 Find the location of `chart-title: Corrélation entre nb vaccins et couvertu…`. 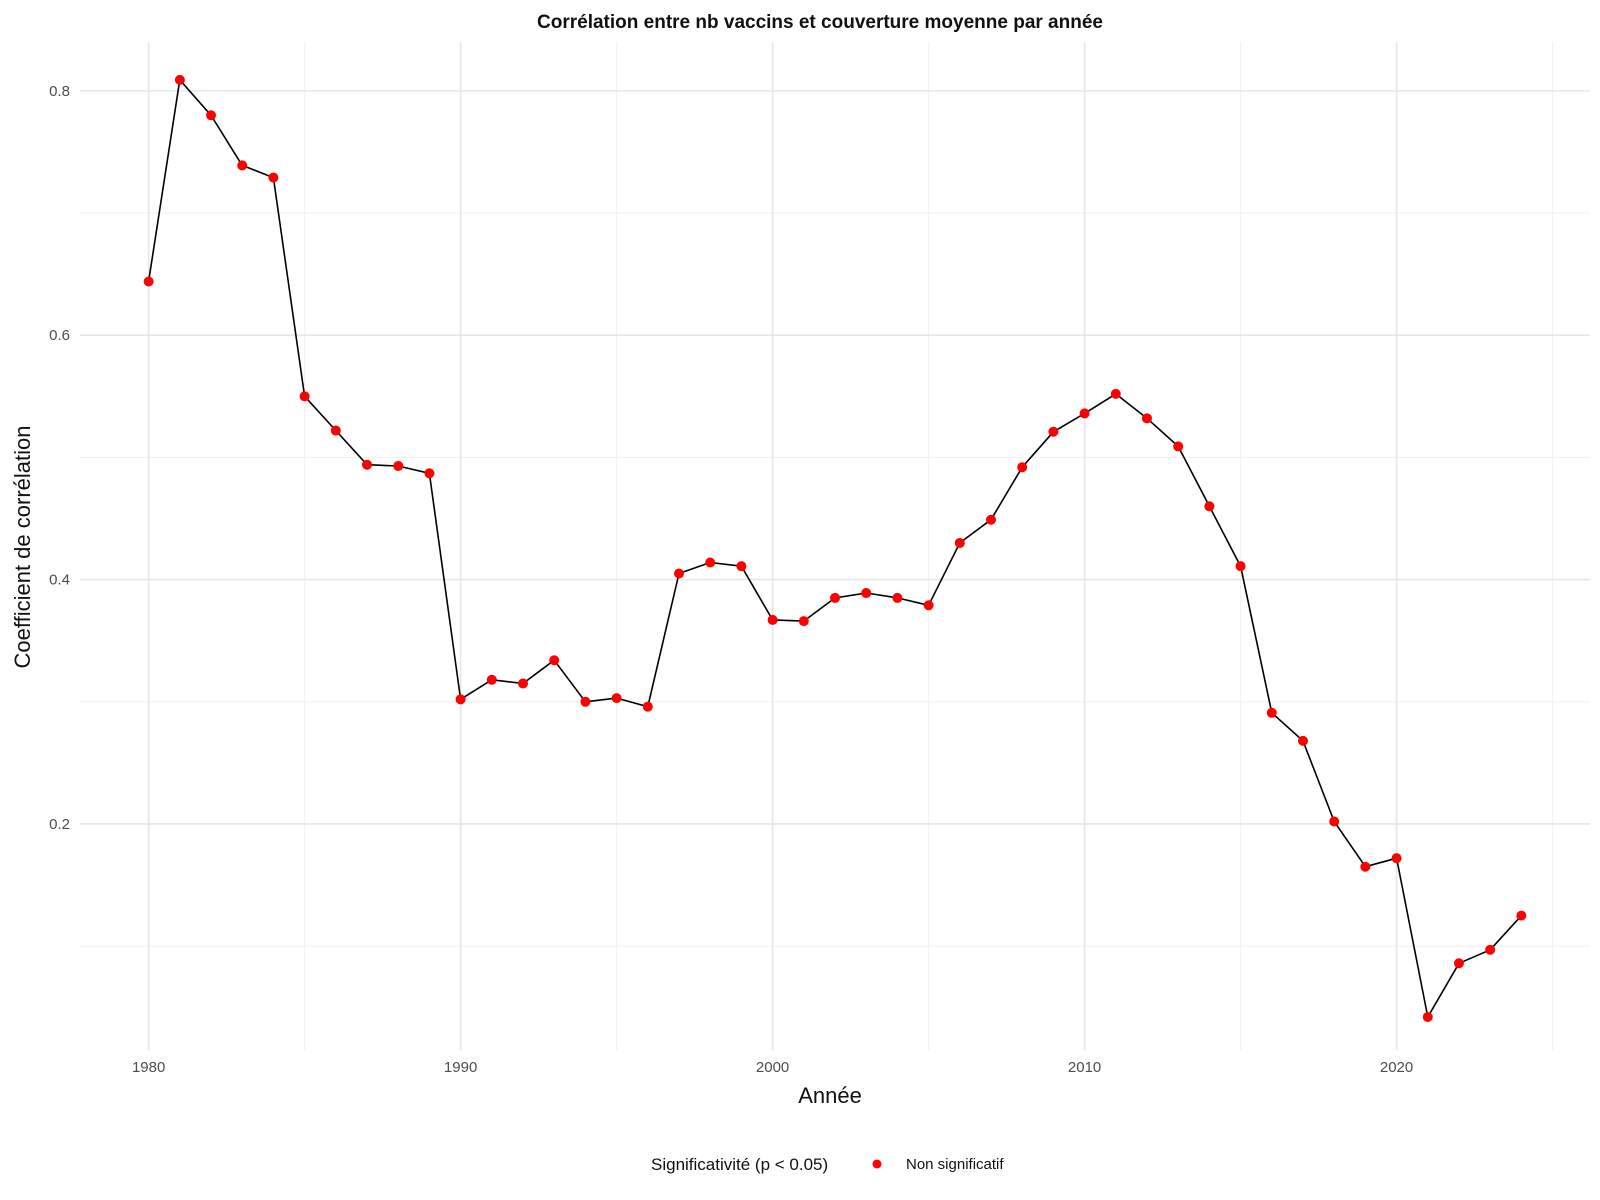

chart-title: Corrélation entre nb vaccins et couvertu… is located at coordinates (820, 22).